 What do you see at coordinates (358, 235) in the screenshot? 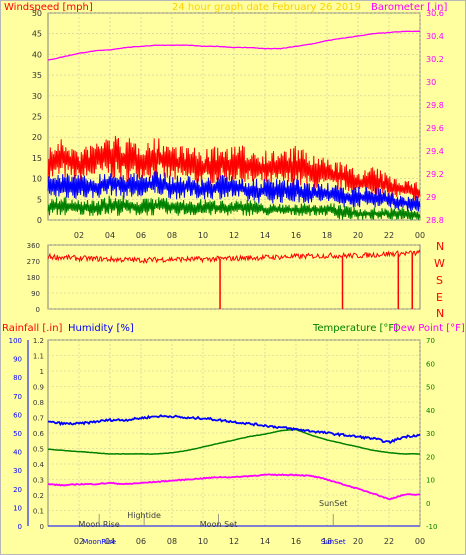
I see `wind-x-tick-label: 20` at bounding box center [358, 235].